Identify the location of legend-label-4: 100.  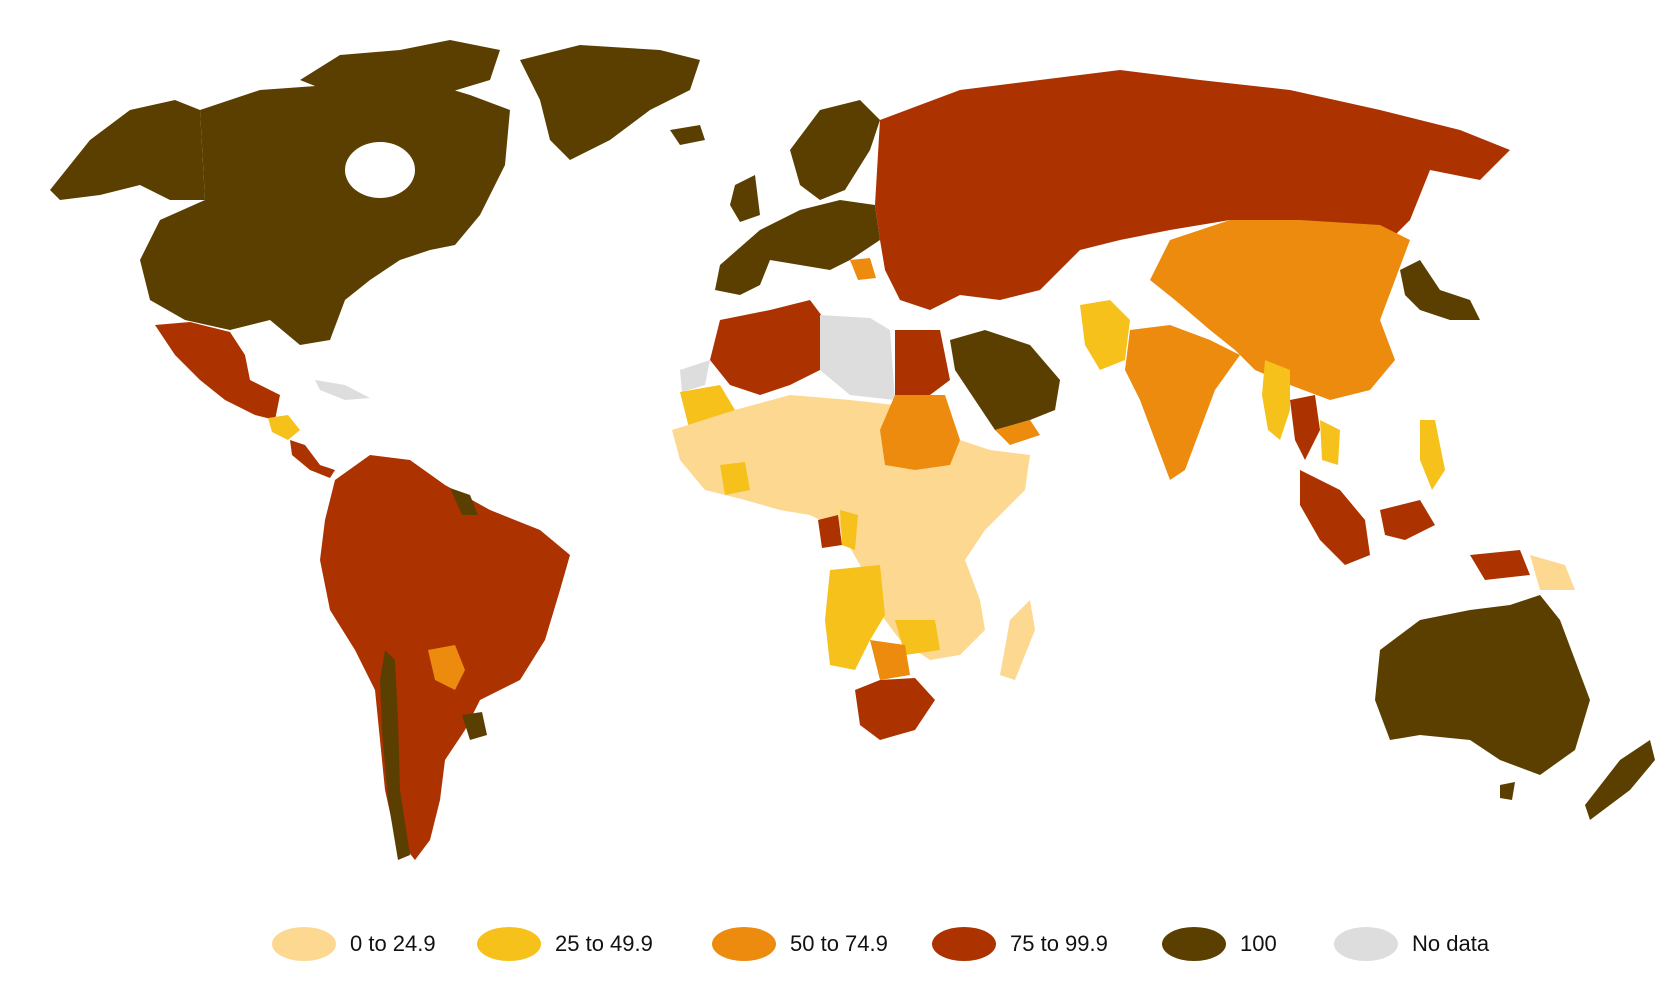
(1258, 943).